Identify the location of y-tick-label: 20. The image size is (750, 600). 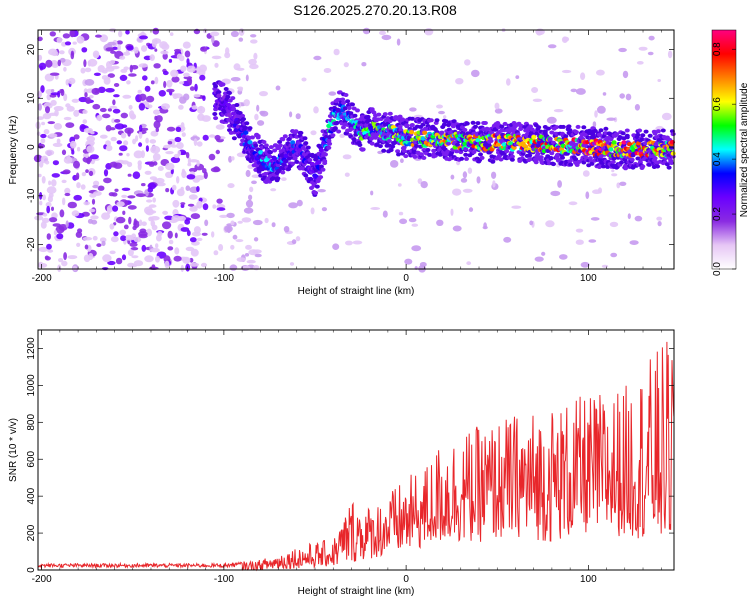
(31, 50).